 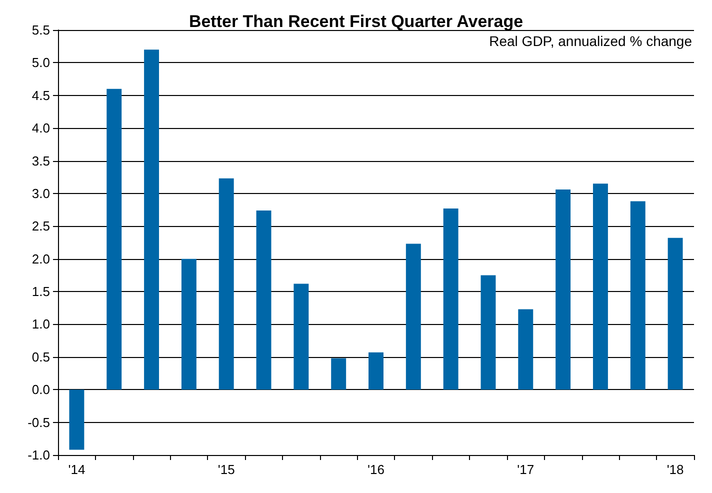 What do you see at coordinates (376, 469) in the screenshot?
I see `x-tick-label: '16` at bounding box center [376, 469].